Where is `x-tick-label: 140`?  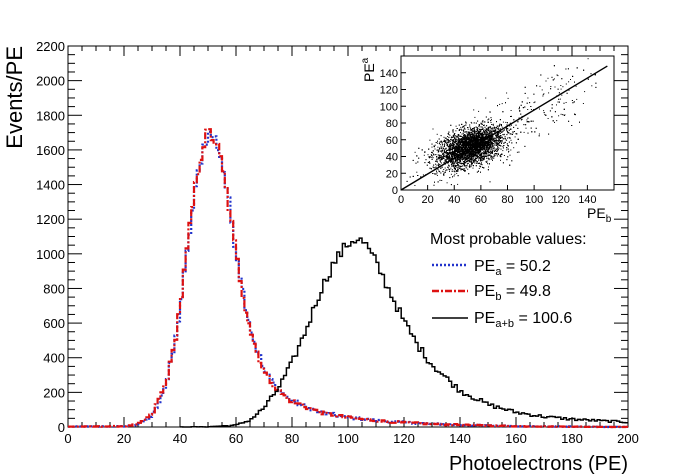
x-tick-label: 140 is located at coordinates (460, 438).